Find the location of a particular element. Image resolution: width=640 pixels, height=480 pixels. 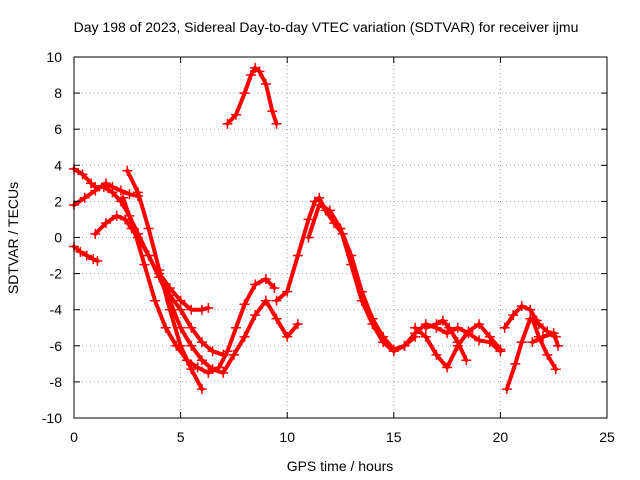

x-tick-label: 5 is located at coordinates (181, 437).